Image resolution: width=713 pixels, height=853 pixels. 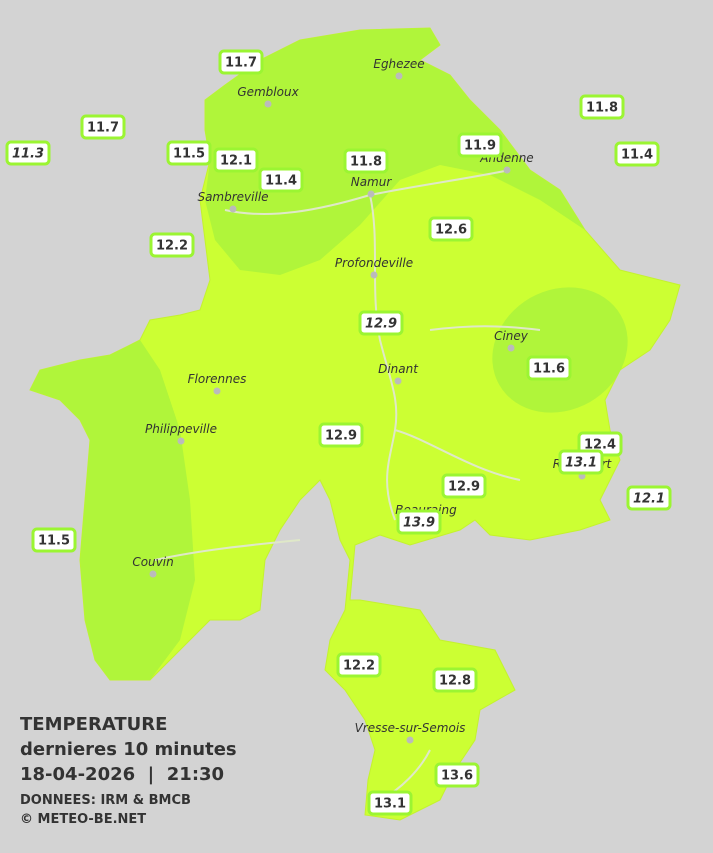 I want to click on legend-subtitle: dernieres 10 minutes, so click(x=128, y=749).